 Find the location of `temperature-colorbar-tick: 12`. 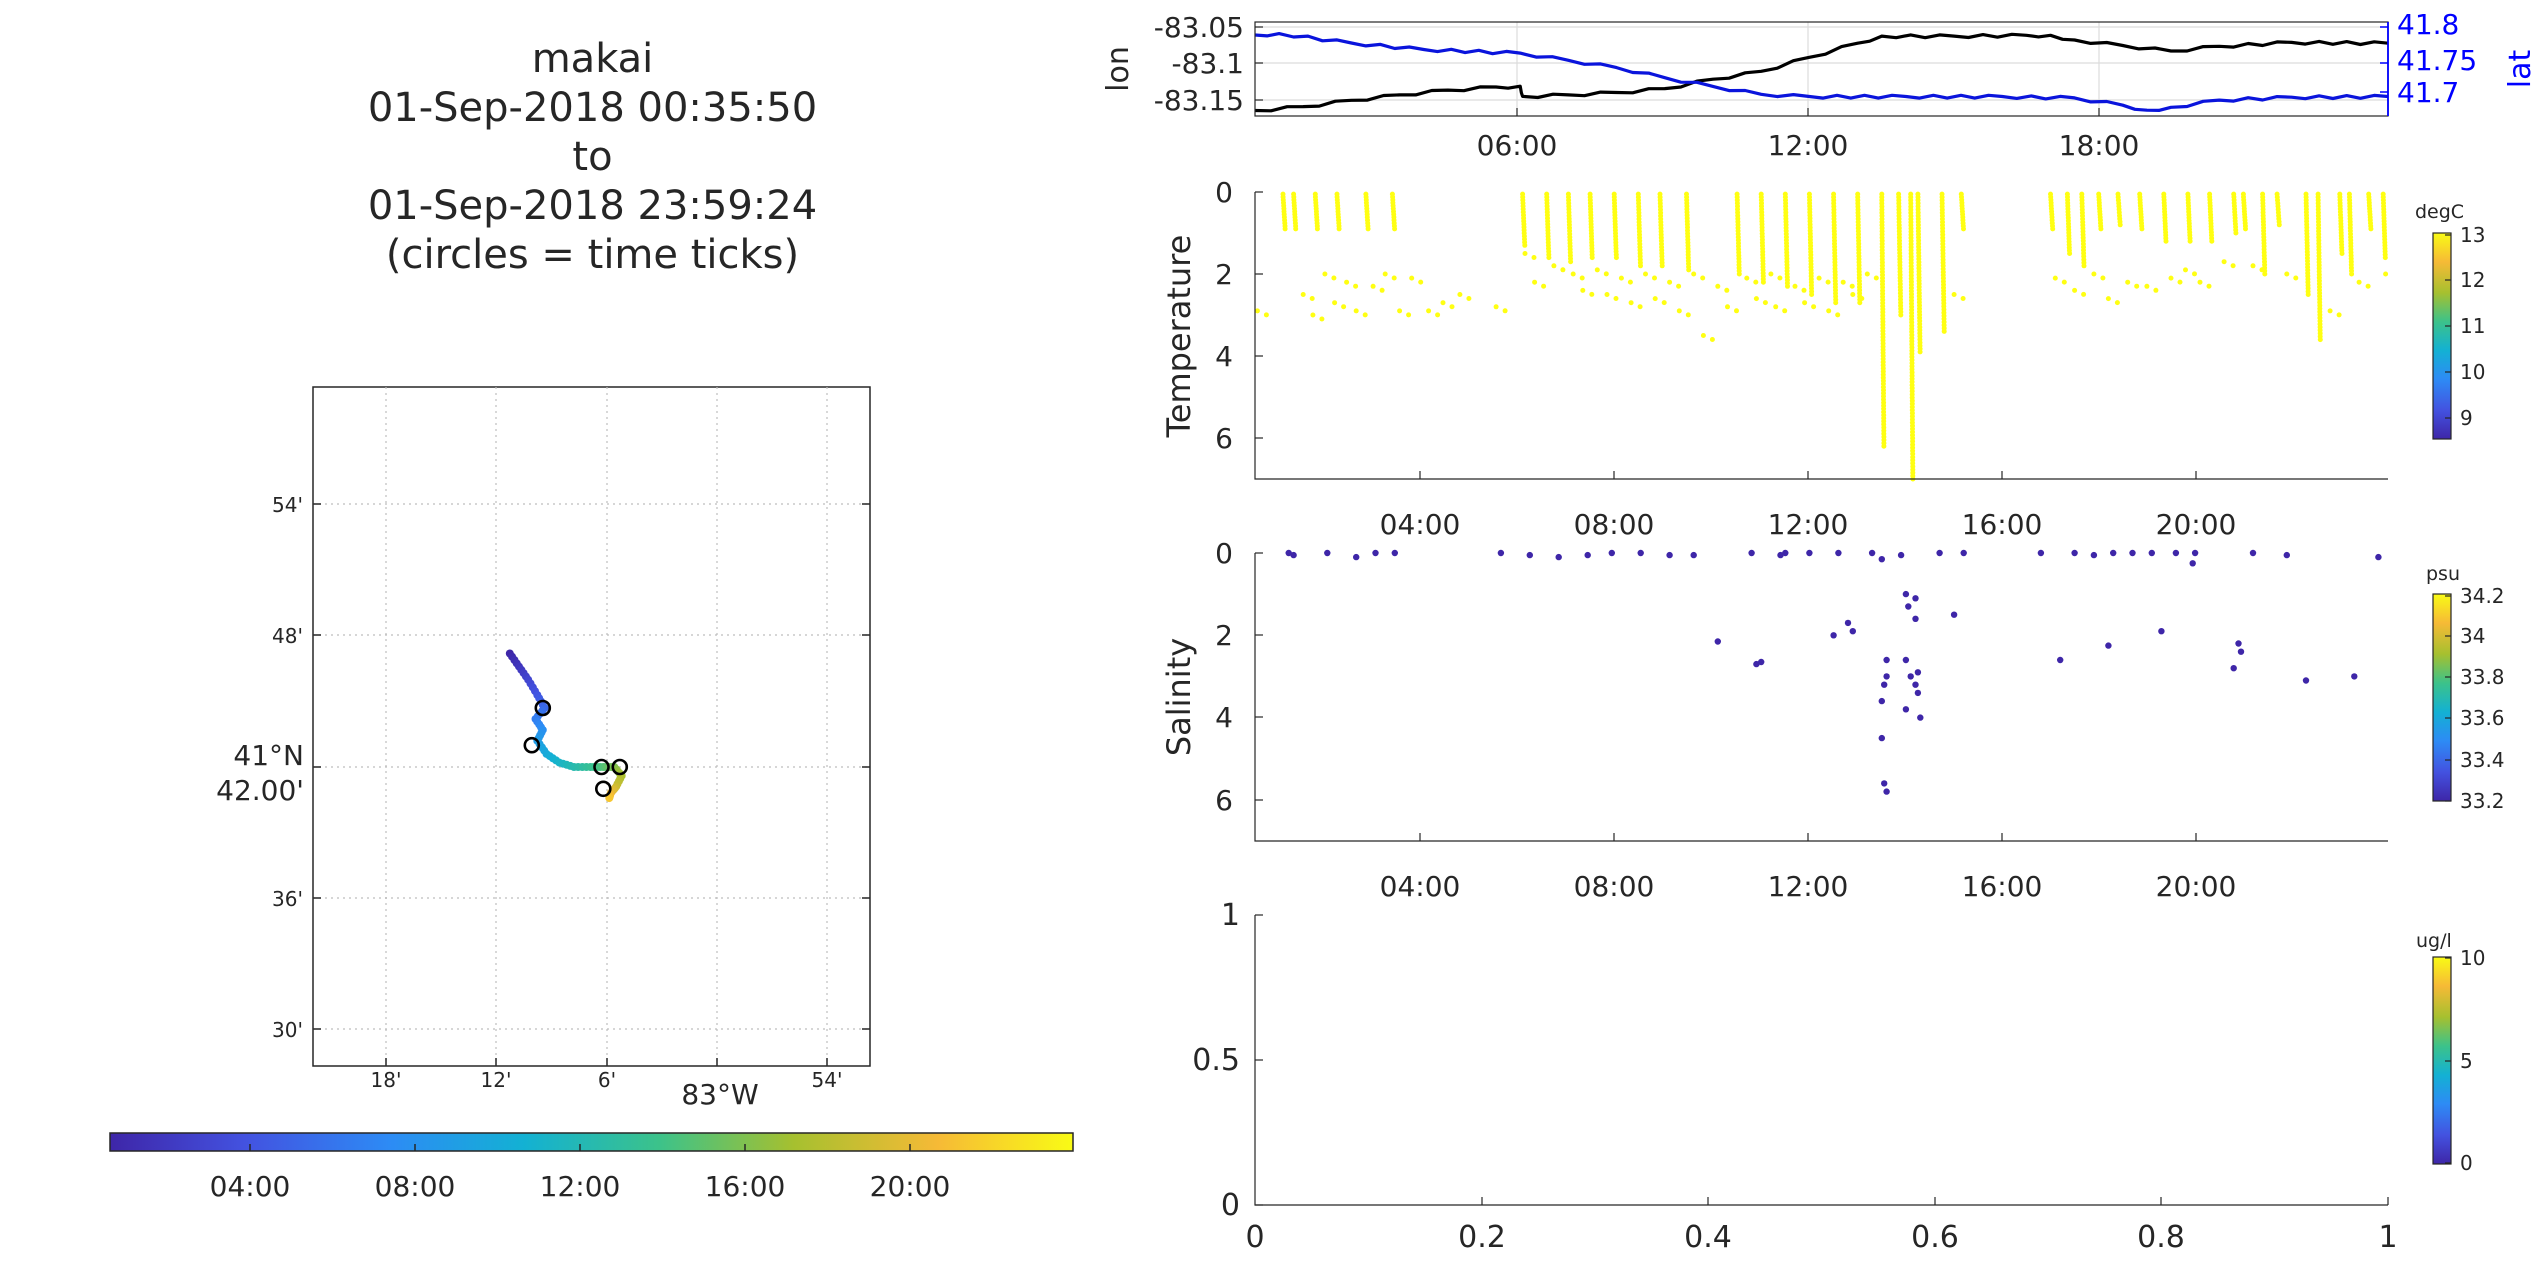

temperature-colorbar-tick: 12 is located at coordinates (2472, 280).